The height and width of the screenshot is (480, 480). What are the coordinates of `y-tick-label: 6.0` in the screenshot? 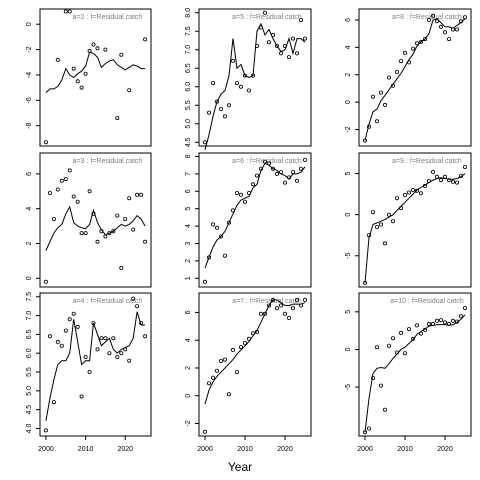 It's located at (188, 87).